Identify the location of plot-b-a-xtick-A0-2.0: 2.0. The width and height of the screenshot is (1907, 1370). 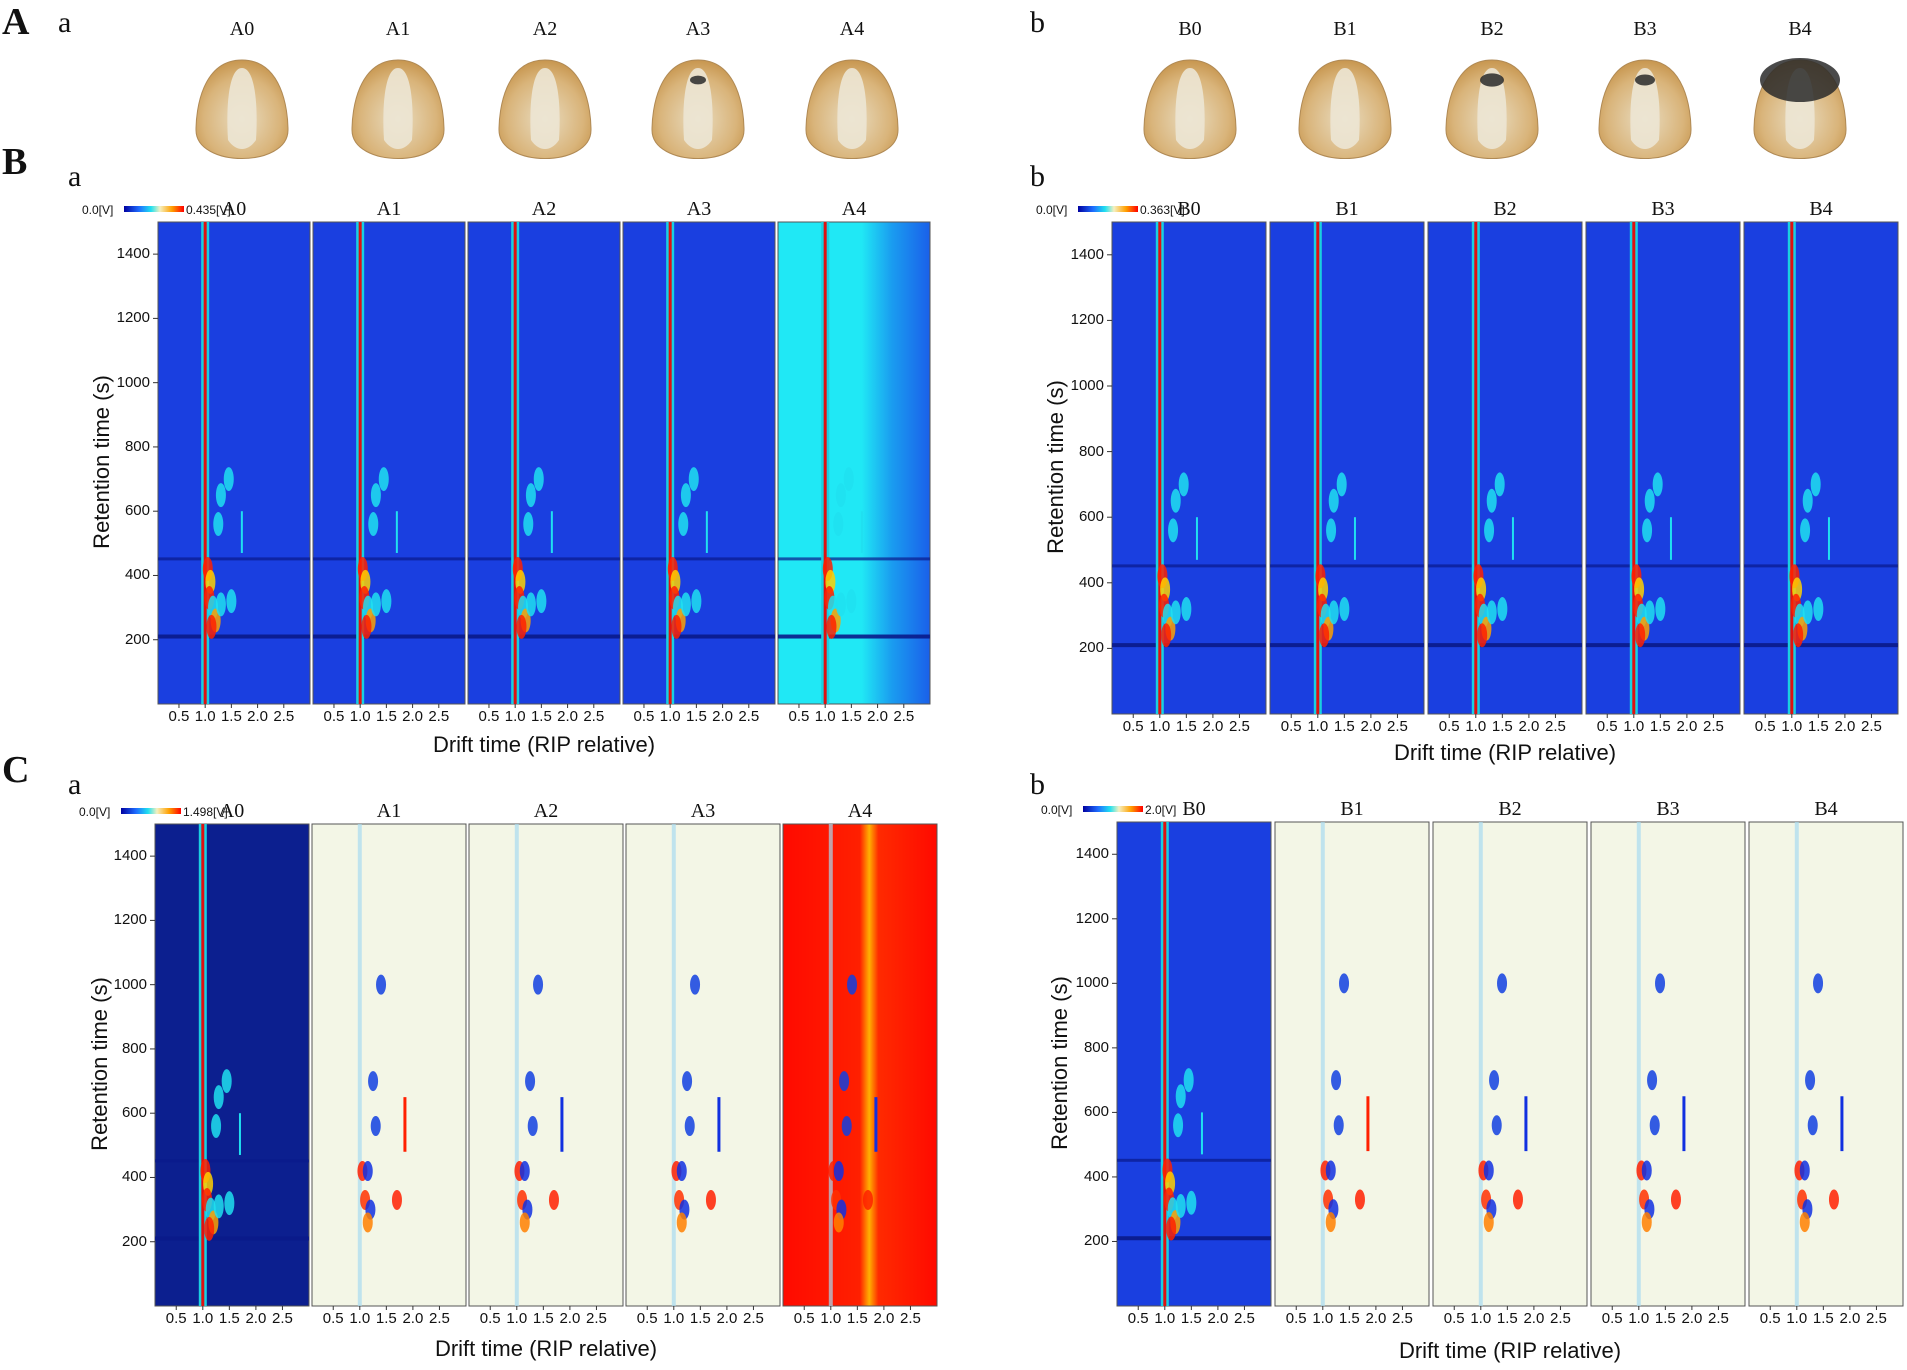
(257, 716).